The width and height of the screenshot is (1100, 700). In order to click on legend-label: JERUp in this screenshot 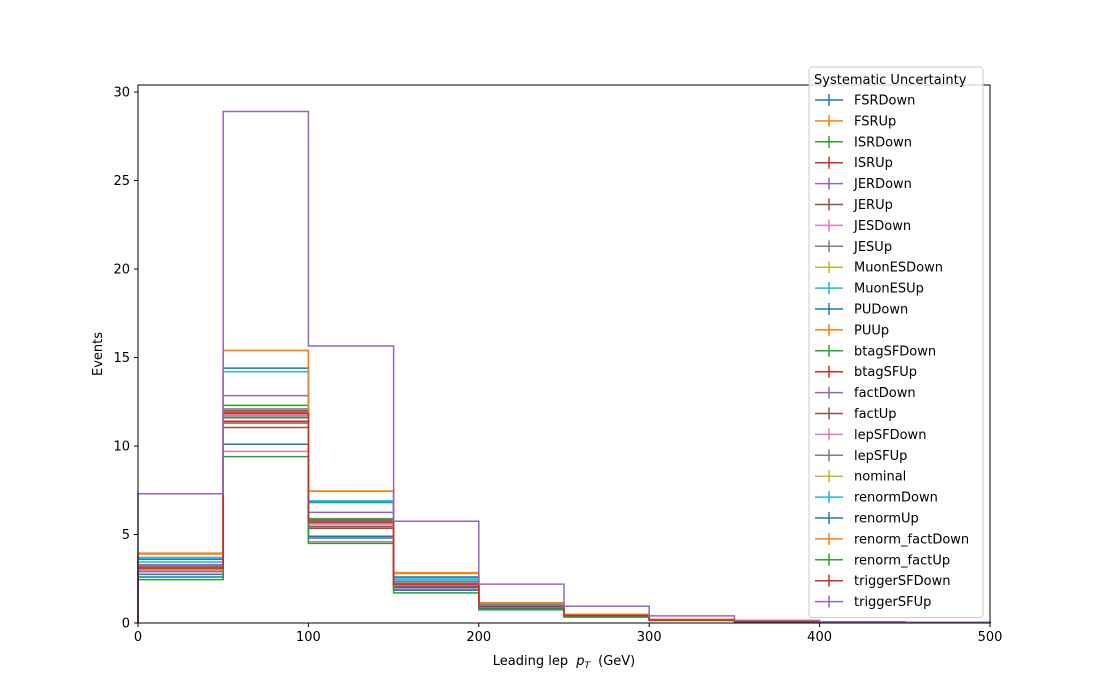, I will do `click(873, 205)`.